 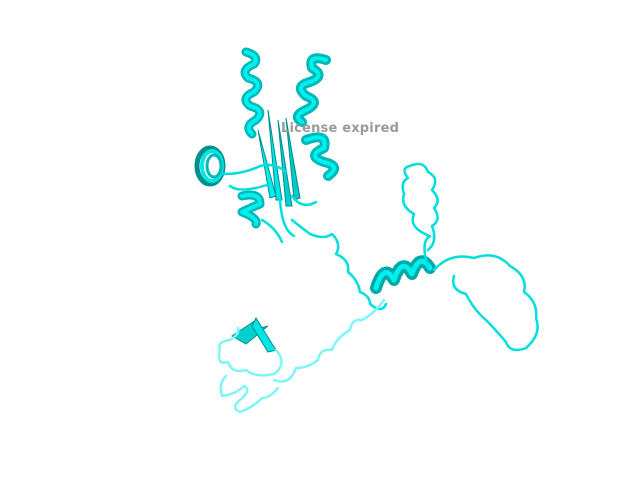 I want to click on helix-left-top, so click(x=252, y=93).